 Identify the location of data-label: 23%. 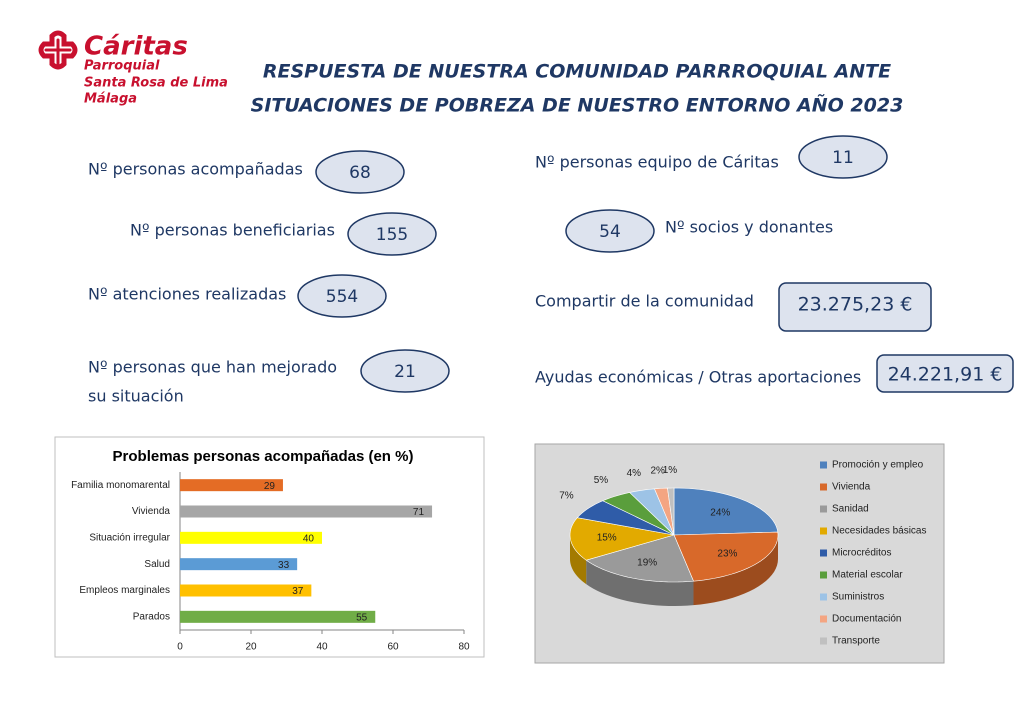
(727, 553).